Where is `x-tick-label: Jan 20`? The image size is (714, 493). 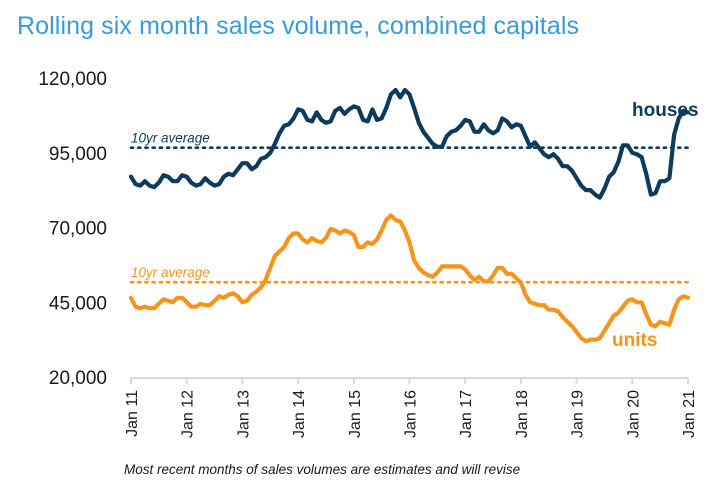
x-tick-label: Jan 20 is located at coordinates (633, 414).